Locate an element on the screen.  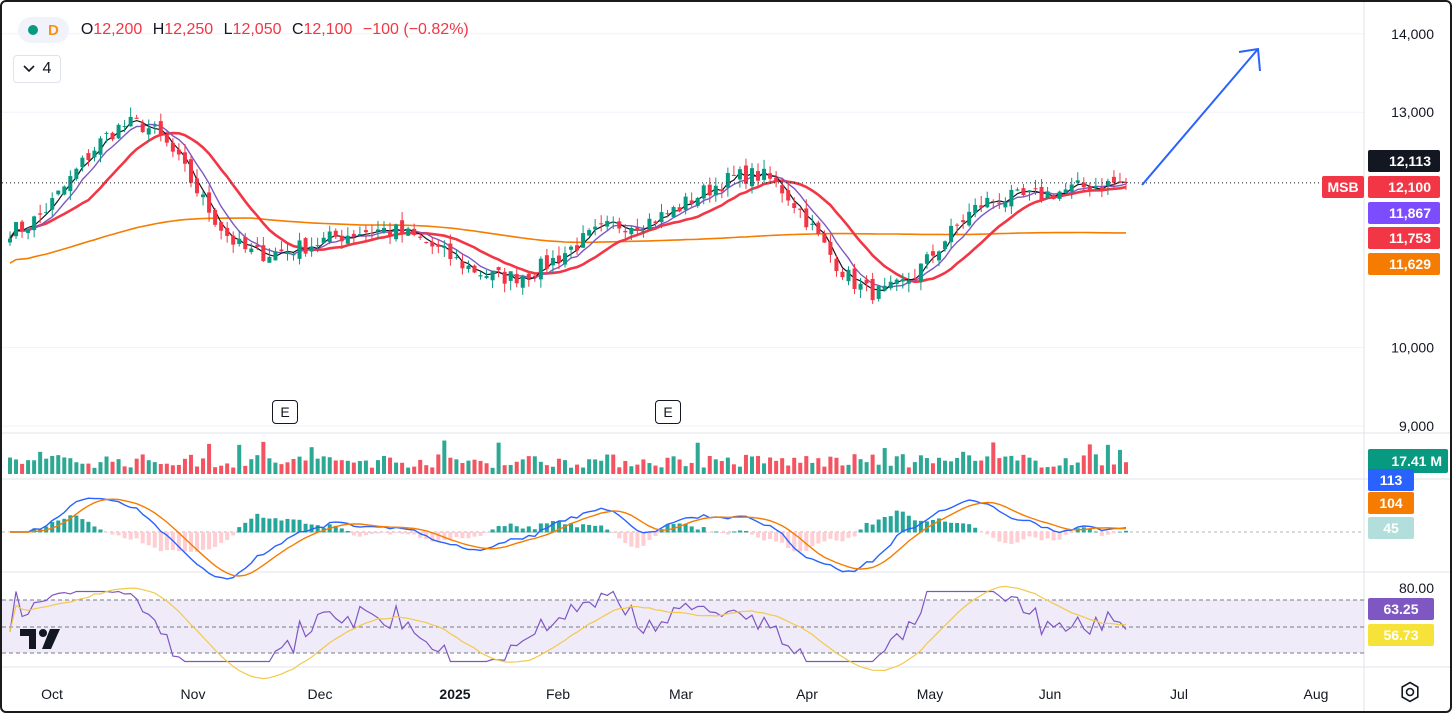
x-tick-label: 2025 is located at coordinates (454, 694).